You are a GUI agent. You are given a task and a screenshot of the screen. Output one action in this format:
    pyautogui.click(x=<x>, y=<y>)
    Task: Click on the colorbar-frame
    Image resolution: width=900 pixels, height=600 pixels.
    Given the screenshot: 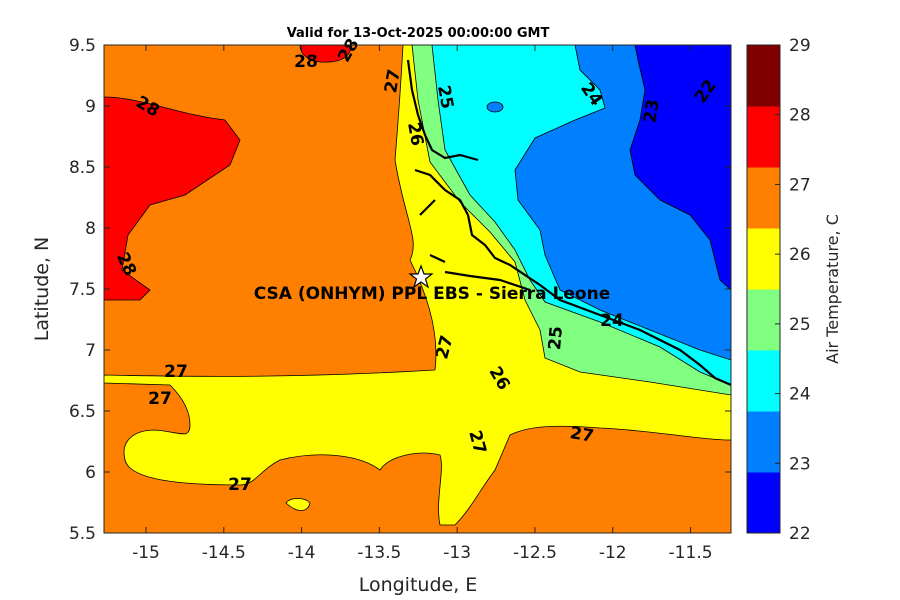 What is the action you would take?
    pyautogui.click(x=763, y=289)
    